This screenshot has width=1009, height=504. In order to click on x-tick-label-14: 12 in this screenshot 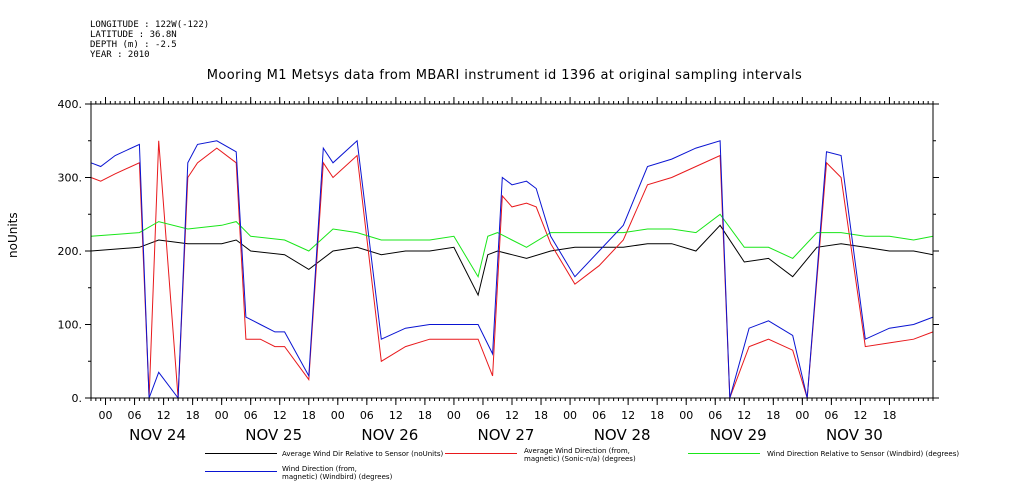, I will do `click(512, 415)`.